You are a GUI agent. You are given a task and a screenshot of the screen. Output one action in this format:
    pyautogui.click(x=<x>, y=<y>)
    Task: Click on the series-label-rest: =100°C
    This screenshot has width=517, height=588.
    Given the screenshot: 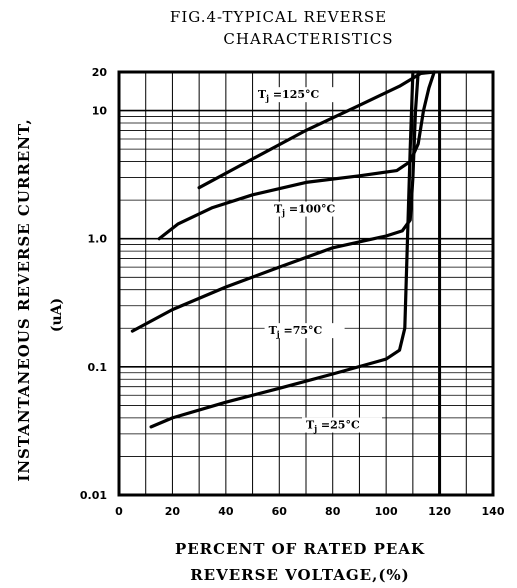 What is the action you would take?
    pyautogui.click(x=310, y=209)
    